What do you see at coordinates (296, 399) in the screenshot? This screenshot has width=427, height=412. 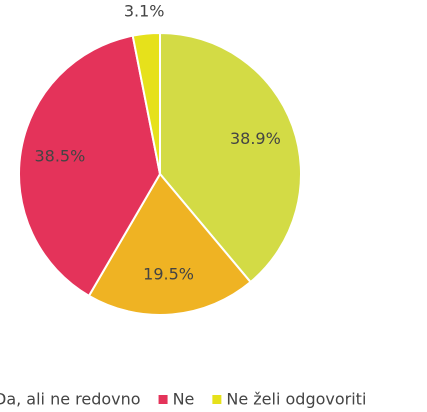 I see `legend-label: Ne želi odgovoriti` at bounding box center [296, 399].